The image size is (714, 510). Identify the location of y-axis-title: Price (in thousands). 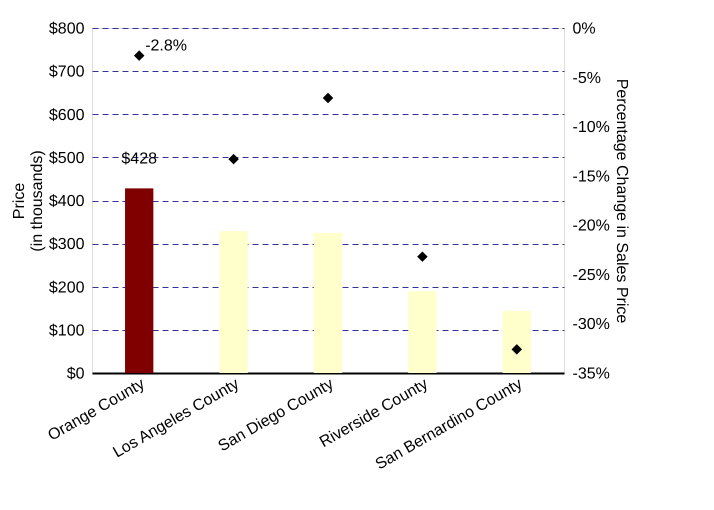
(28, 201).